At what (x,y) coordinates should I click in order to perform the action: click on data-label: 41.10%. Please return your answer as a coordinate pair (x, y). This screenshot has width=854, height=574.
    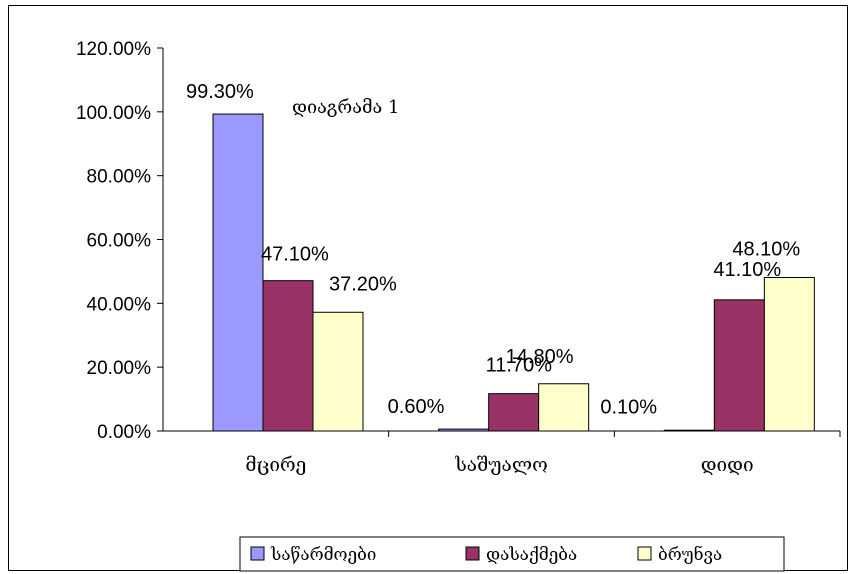
    Looking at the image, I should click on (747, 270).